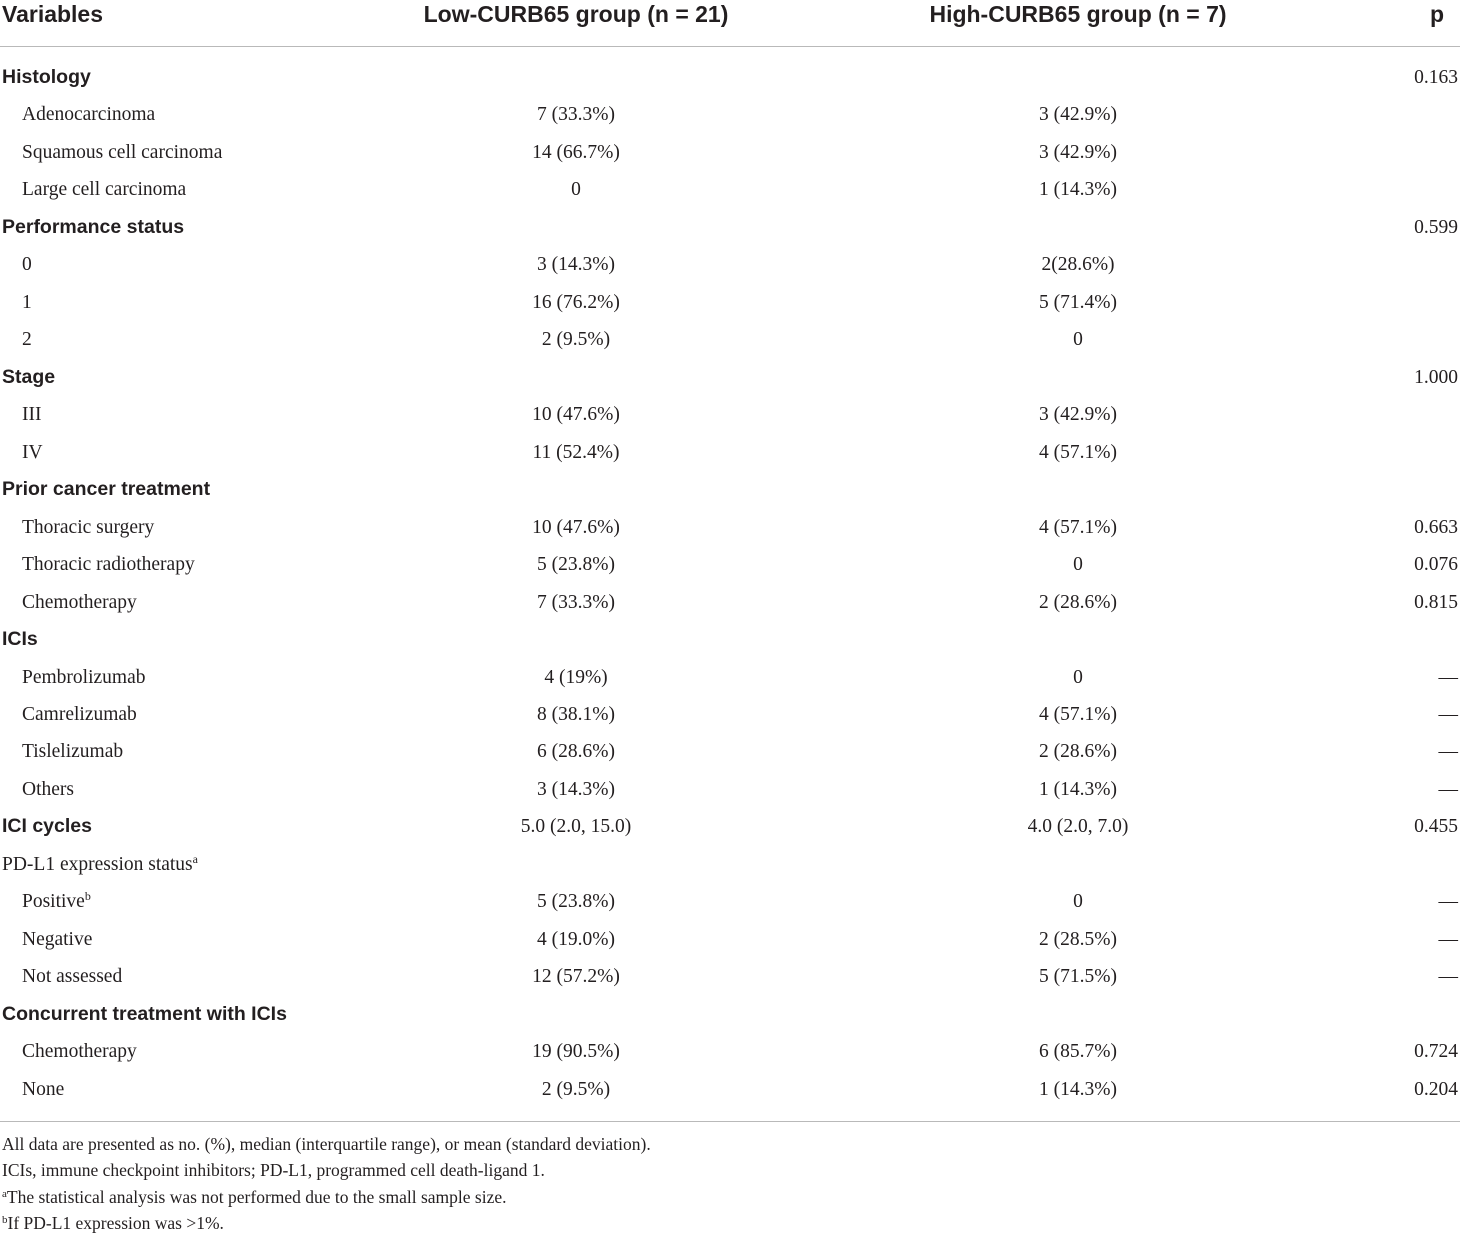  Describe the element at coordinates (4, 1193) in the screenshot. I see `footnote-marker: a` at that location.